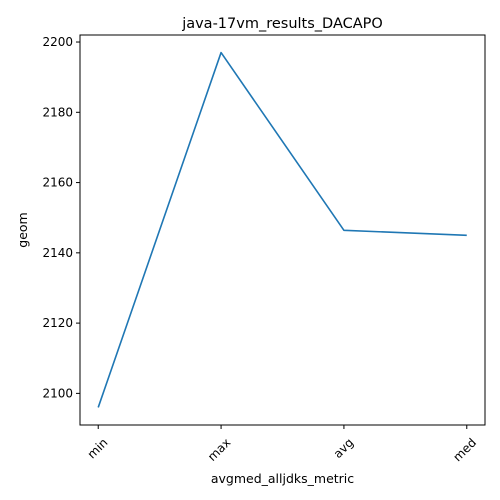  I want to click on x-tick-label: min, so click(98, 448).